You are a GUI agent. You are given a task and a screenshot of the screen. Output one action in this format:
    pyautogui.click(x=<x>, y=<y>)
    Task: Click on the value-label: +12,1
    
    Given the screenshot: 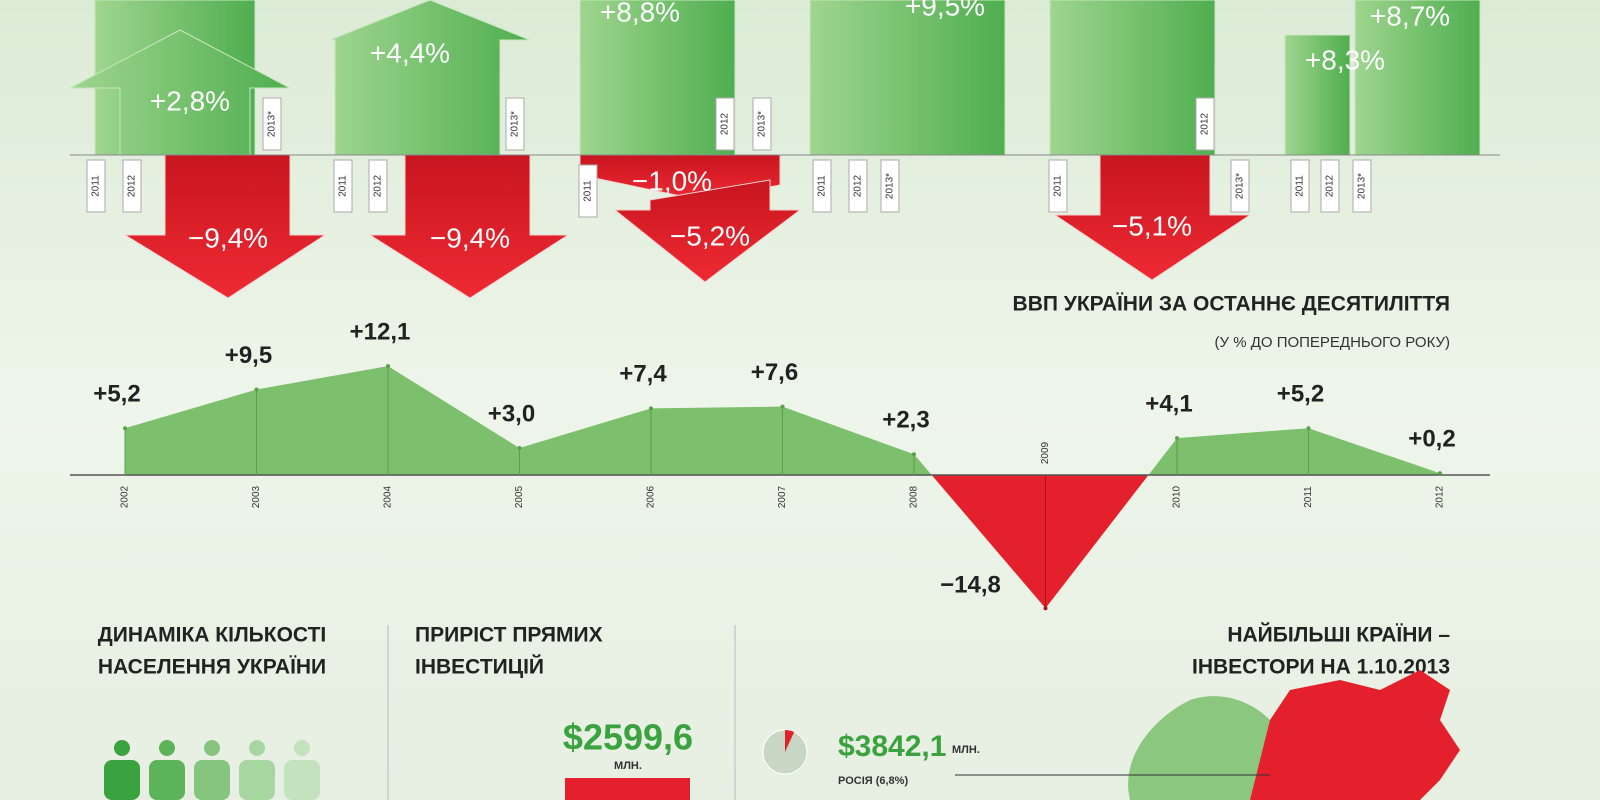 What is the action you would take?
    pyautogui.click(x=380, y=331)
    